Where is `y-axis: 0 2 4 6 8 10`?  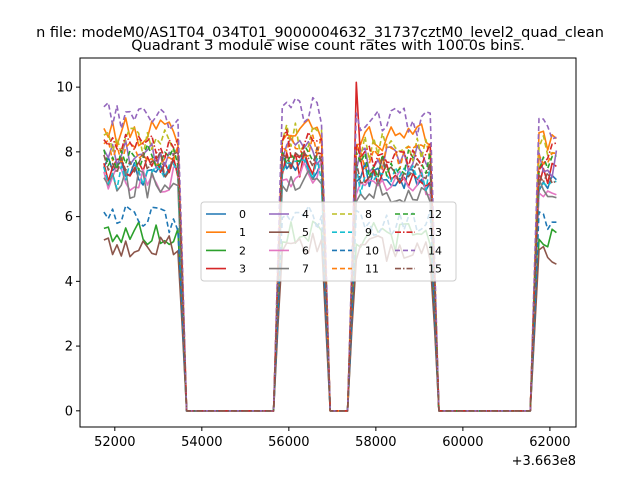
y-axis: 0 2 4 6 8 10 is located at coordinates (68, 250).